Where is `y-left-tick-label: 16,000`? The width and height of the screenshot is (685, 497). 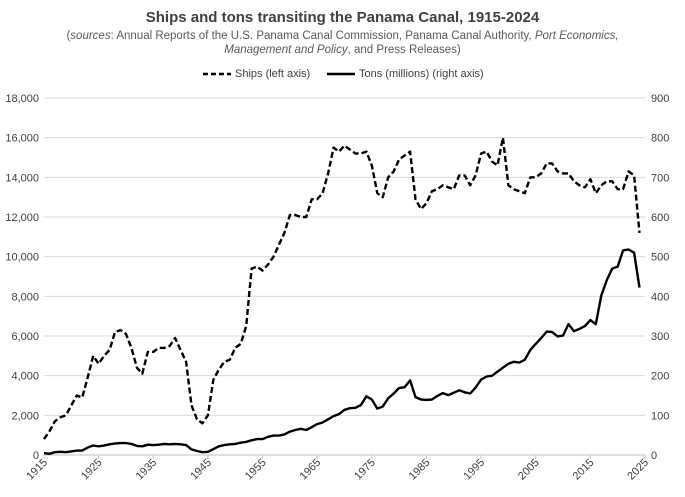 y-left-tick-label: 16,000 is located at coordinates (22, 139).